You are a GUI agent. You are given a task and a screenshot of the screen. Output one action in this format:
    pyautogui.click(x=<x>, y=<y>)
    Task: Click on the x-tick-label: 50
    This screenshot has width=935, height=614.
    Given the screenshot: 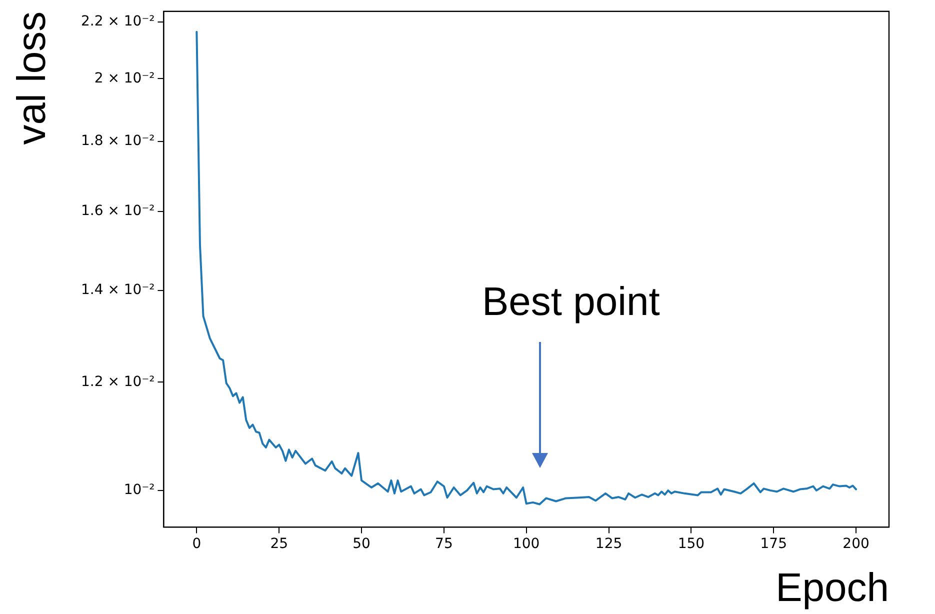 What is the action you would take?
    pyautogui.click(x=361, y=544)
    